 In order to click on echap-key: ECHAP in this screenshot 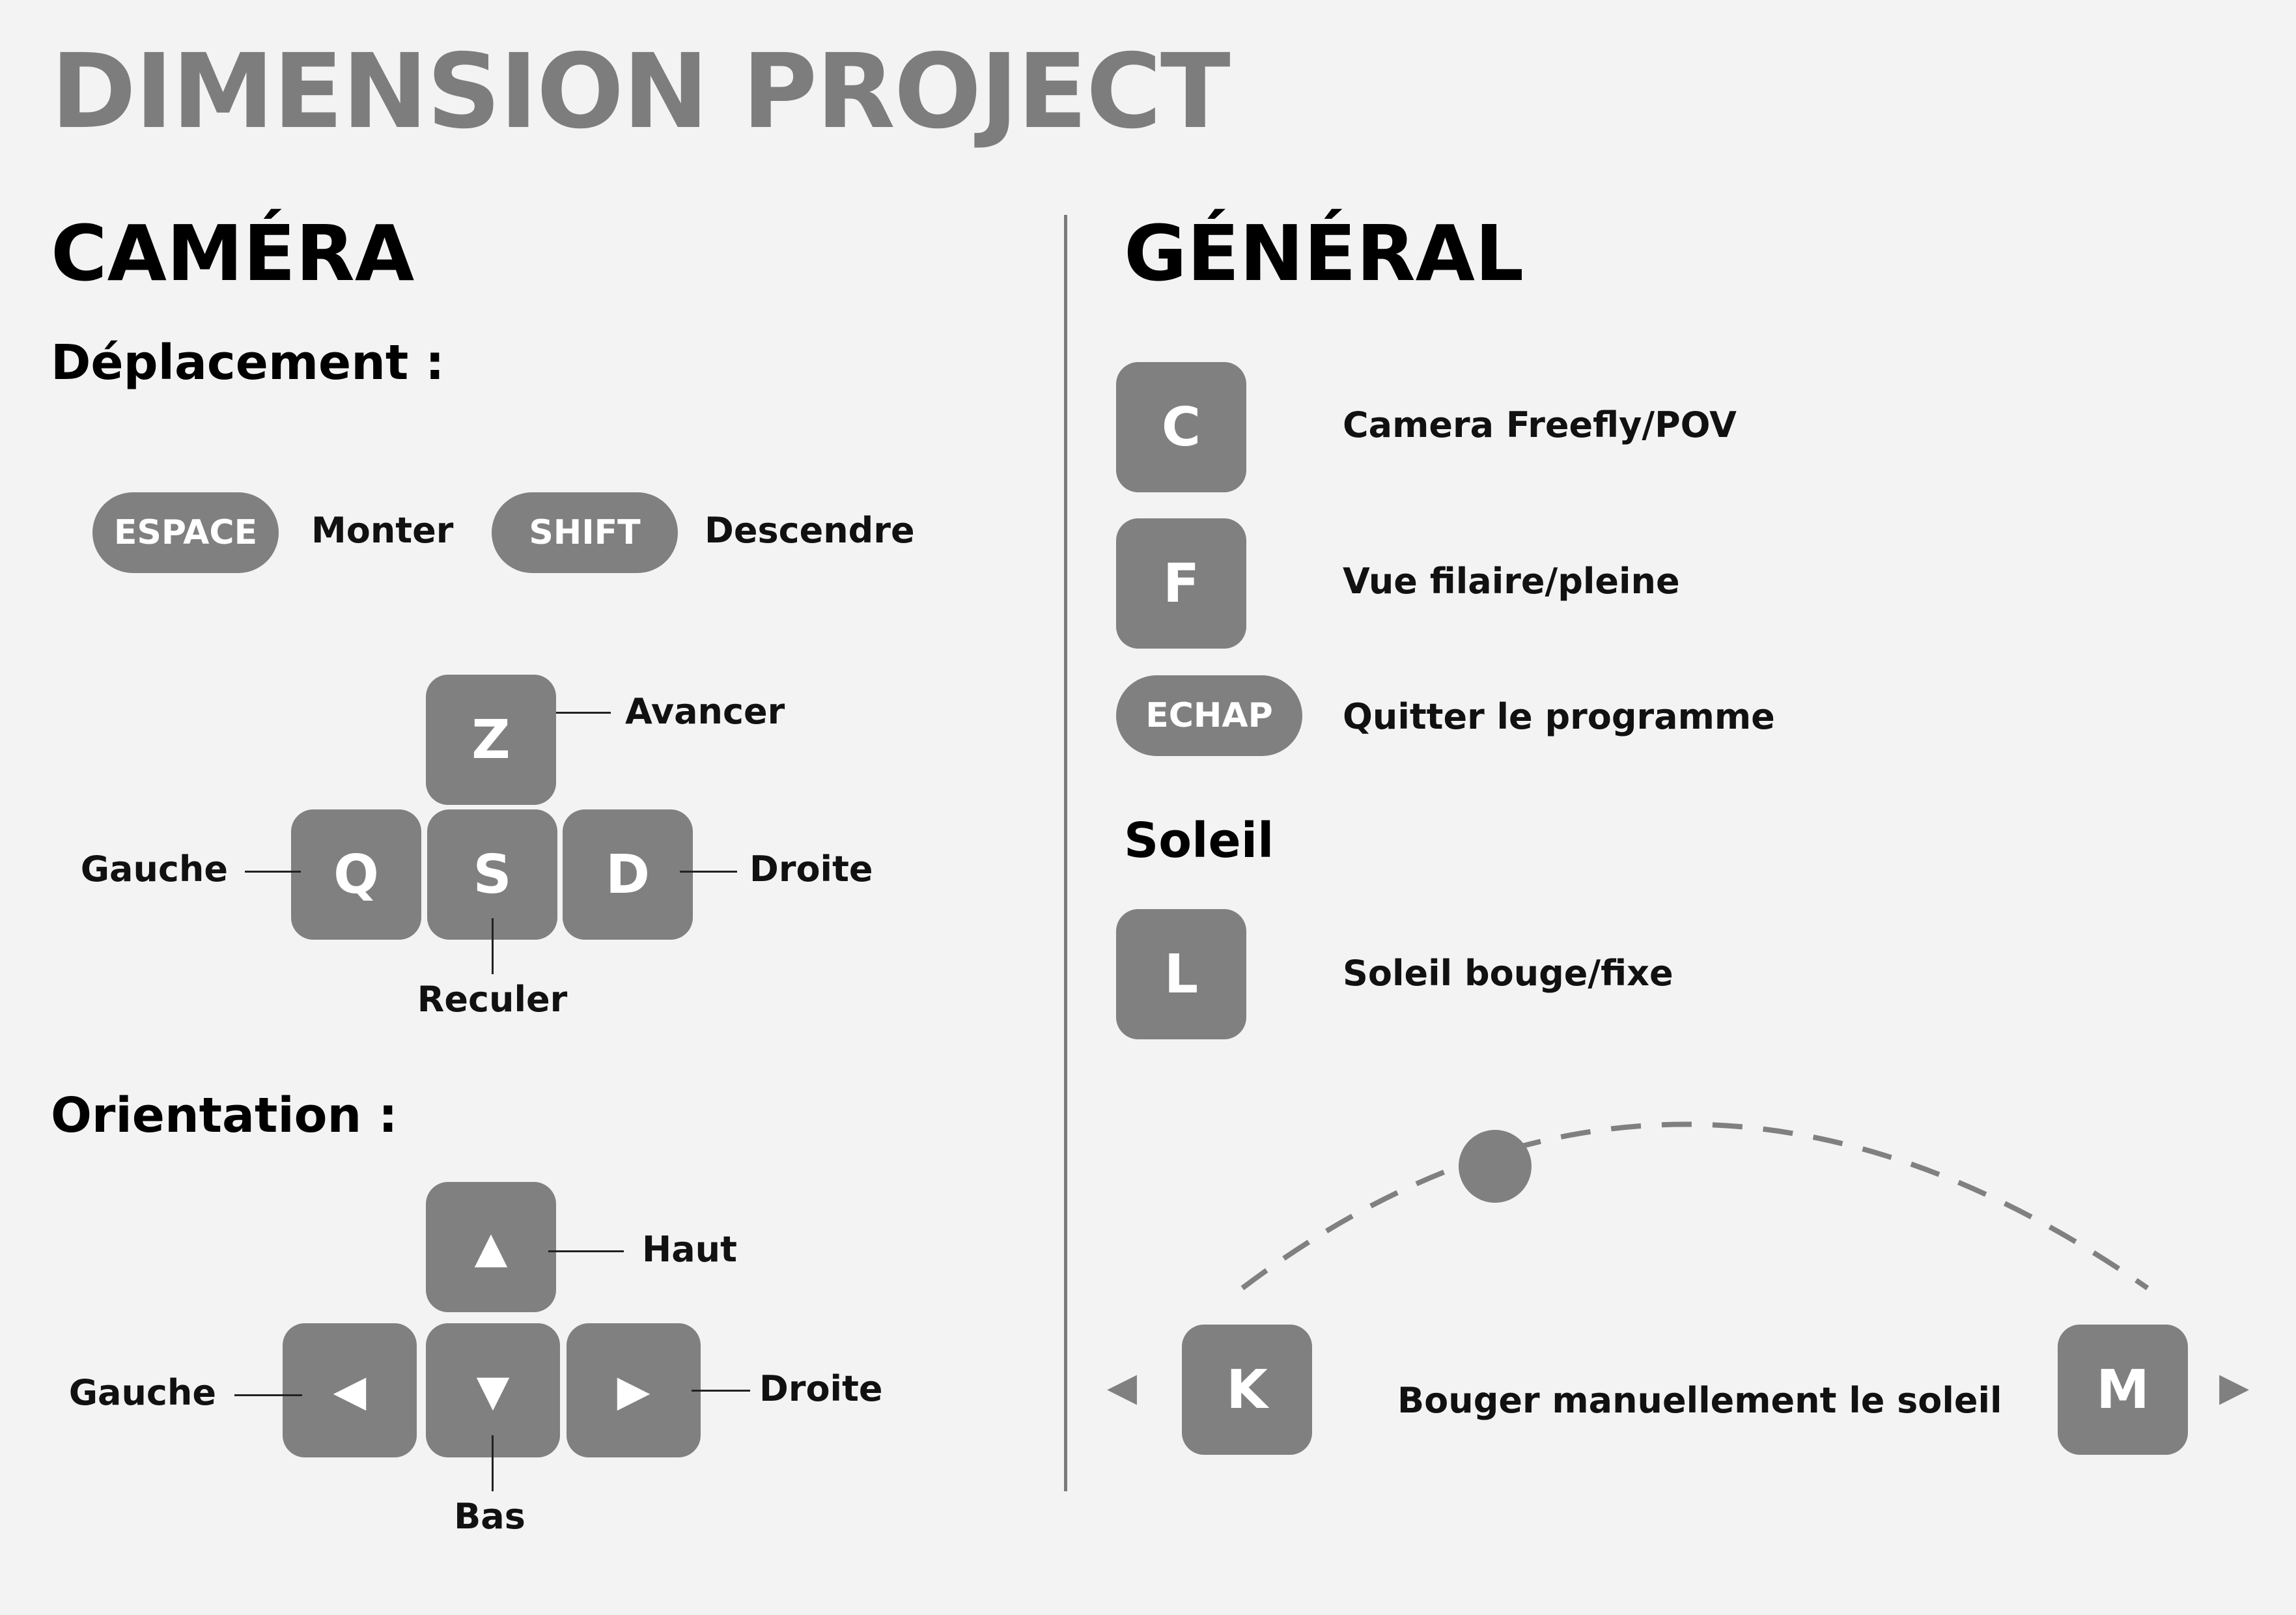, I will do `click(1209, 715)`.